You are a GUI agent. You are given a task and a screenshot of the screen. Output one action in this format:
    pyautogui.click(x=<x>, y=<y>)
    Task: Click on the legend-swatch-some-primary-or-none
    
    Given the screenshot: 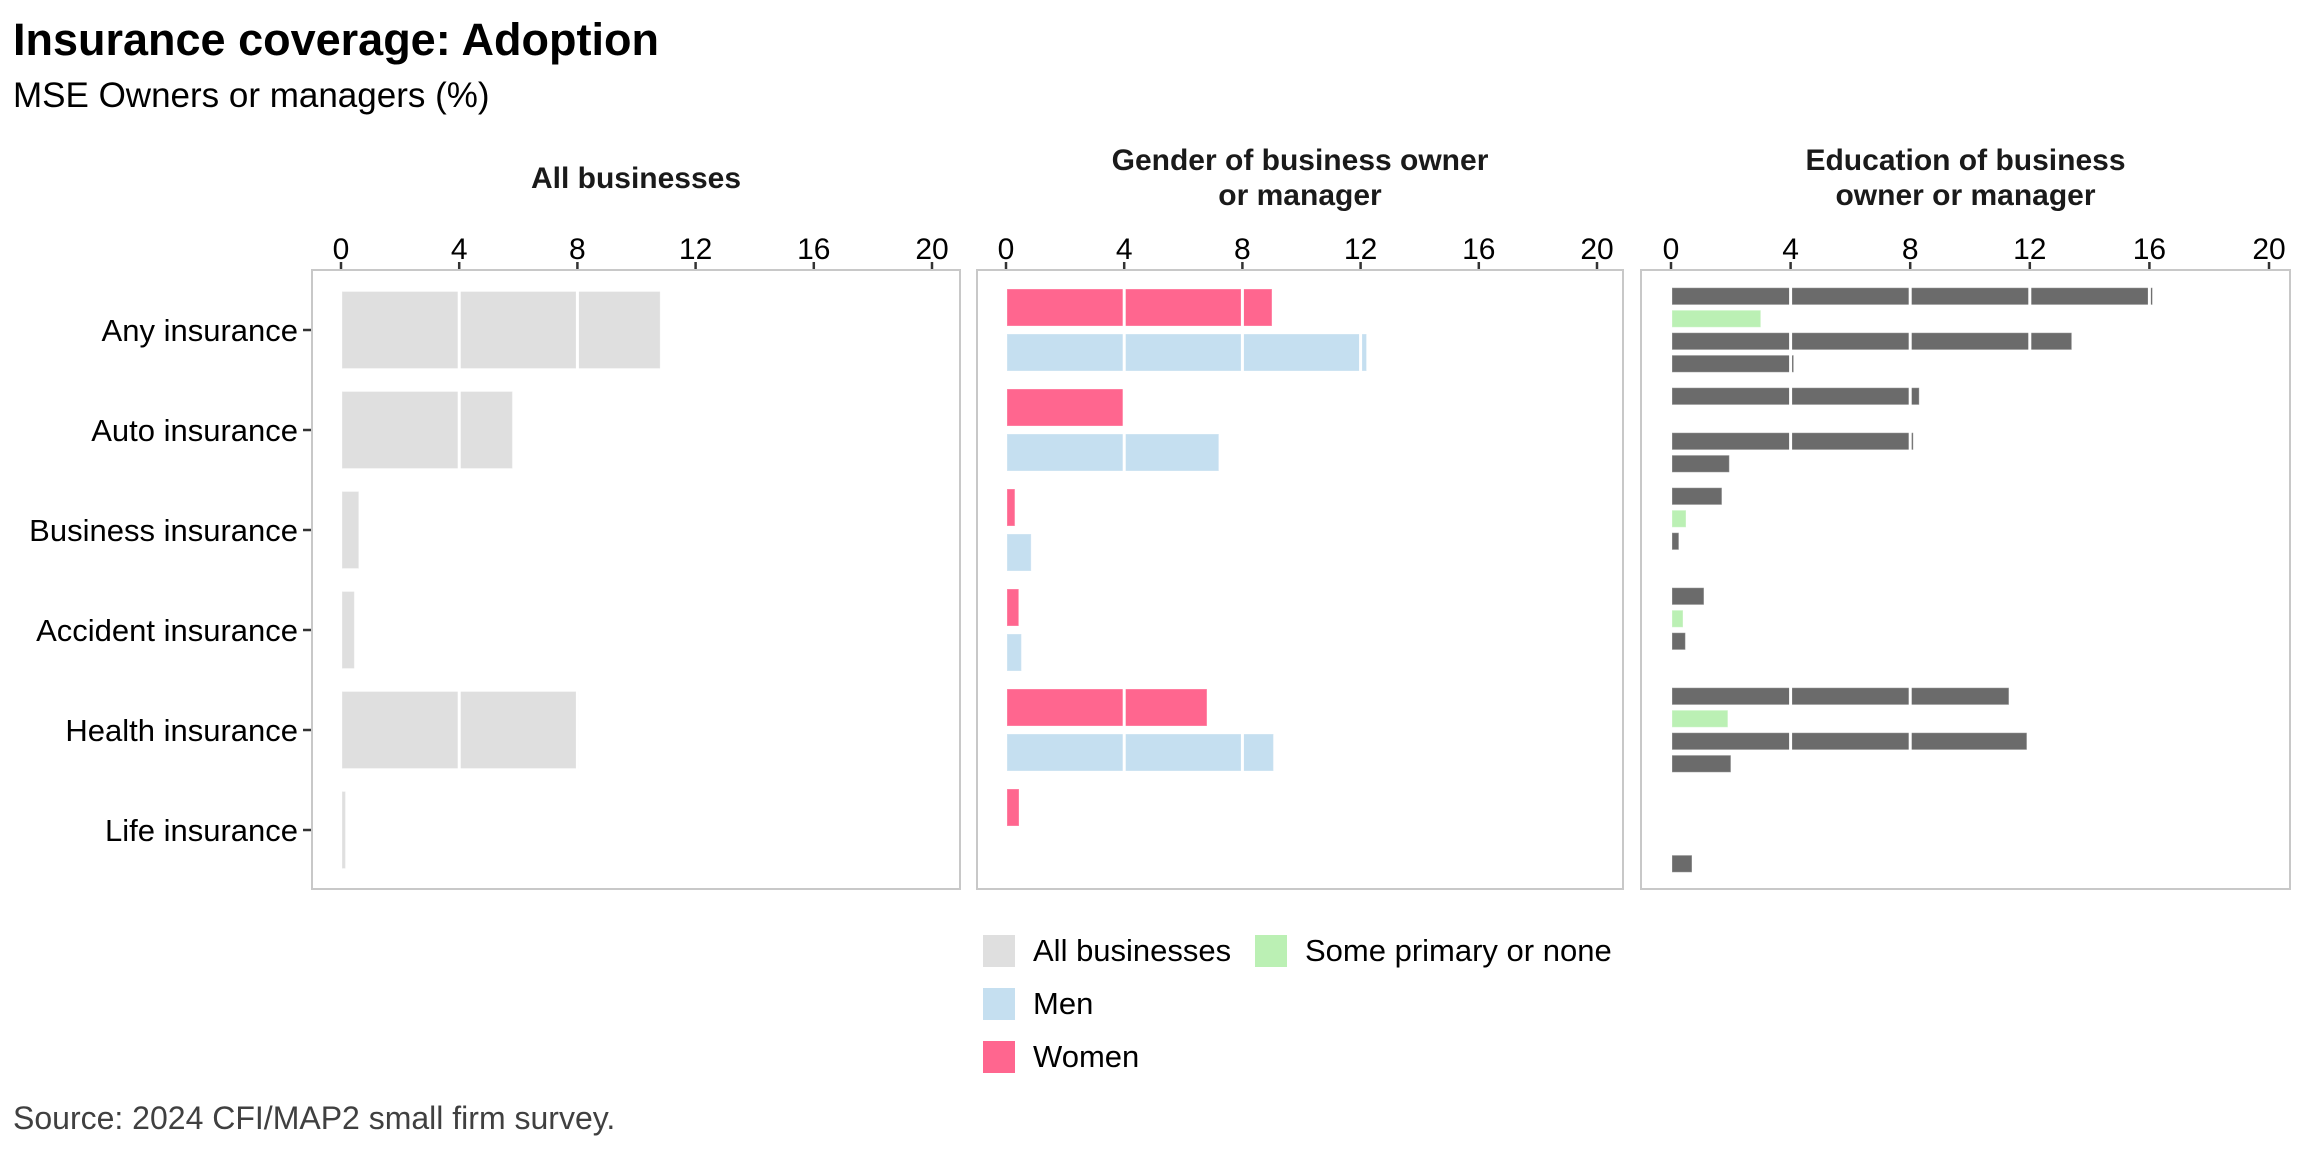 What is the action you would take?
    pyautogui.click(x=1271, y=951)
    